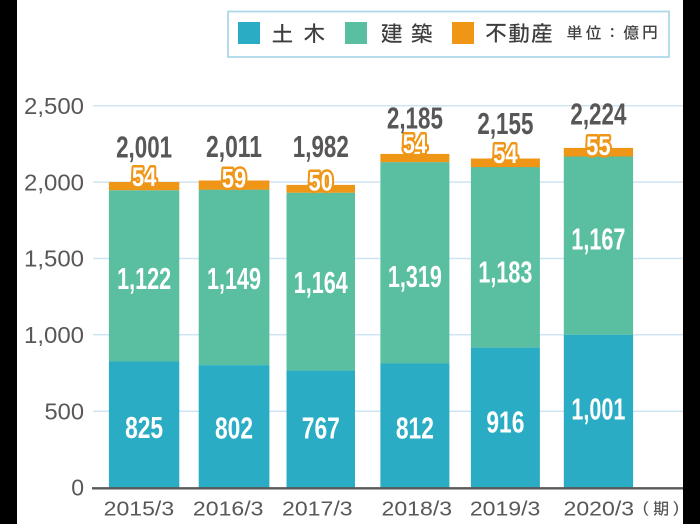  I want to click on svg-text: 1,000, so click(54, 335).